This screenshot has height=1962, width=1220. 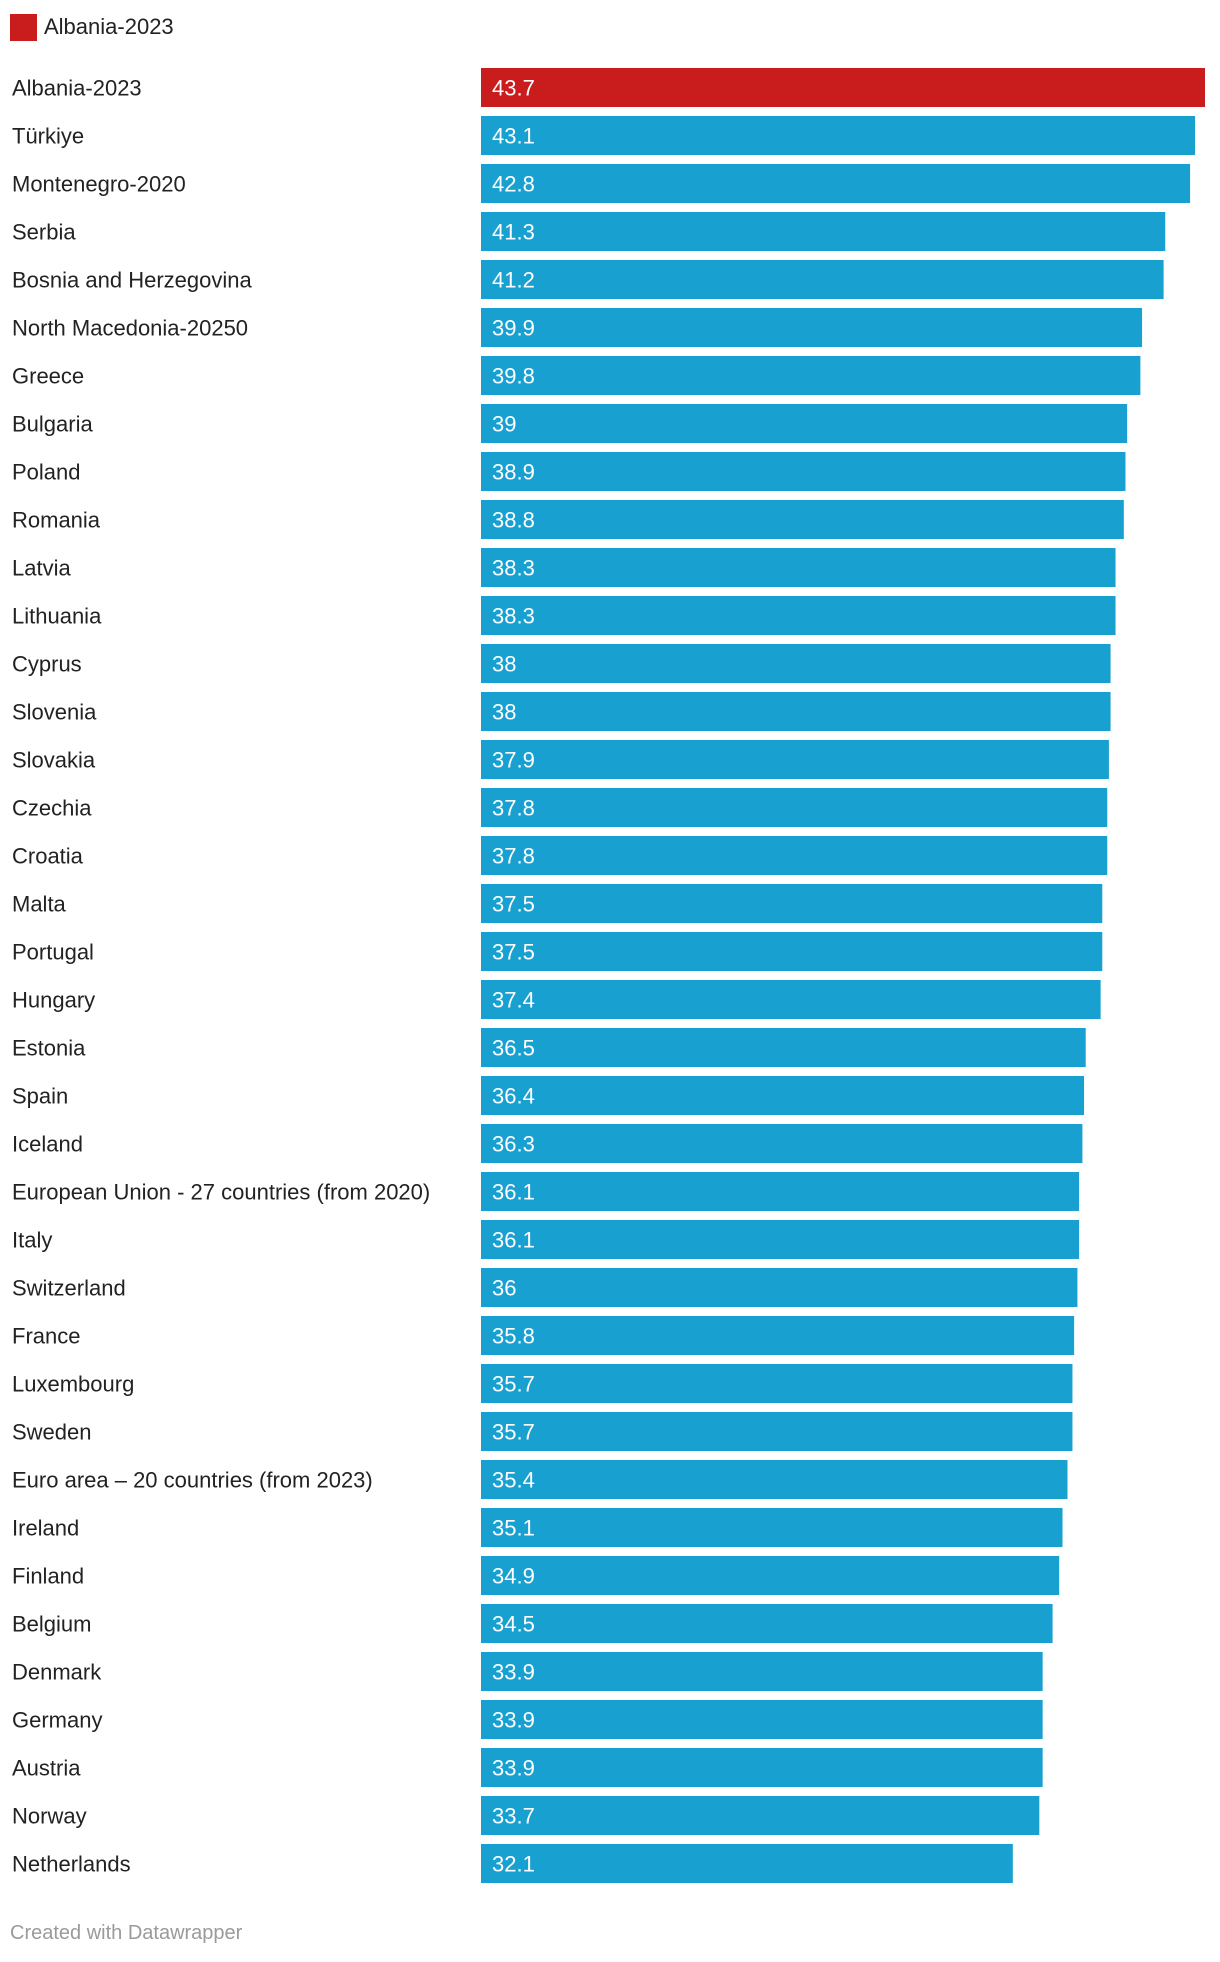 What do you see at coordinates (48, 856) in the screenshot?
I see `category-label: Croatia` at bounding box center [48, 856].